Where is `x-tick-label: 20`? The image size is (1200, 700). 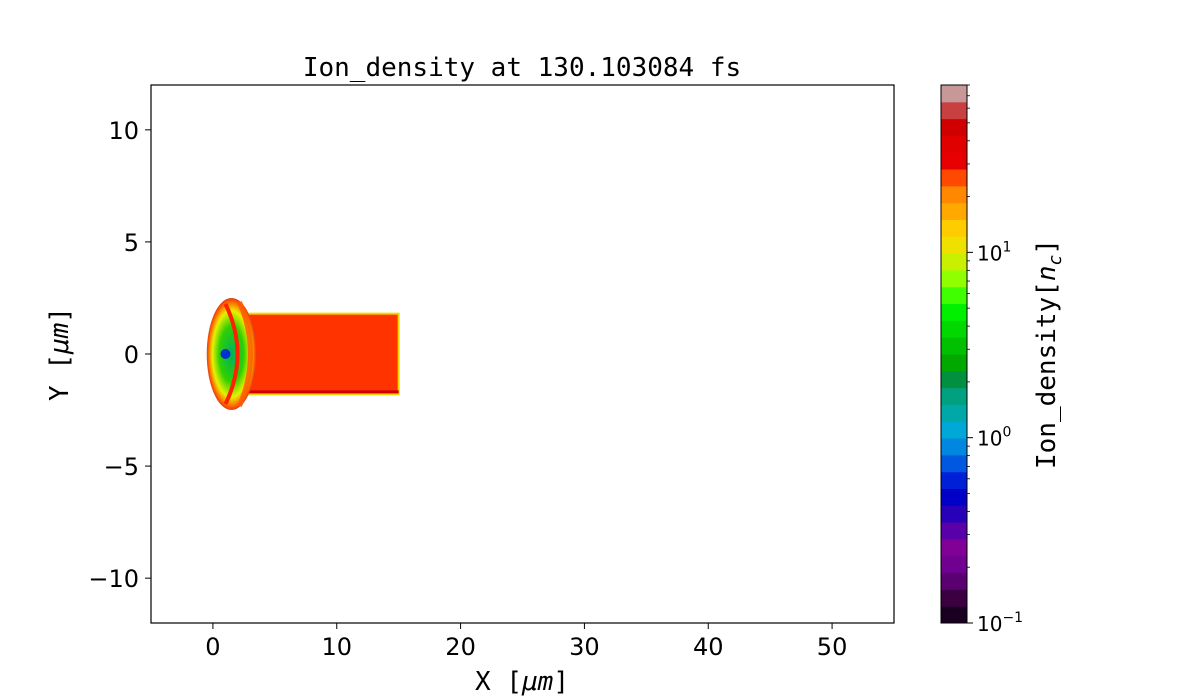
x-tick-label: 20 is located at coordinates (460, 647).